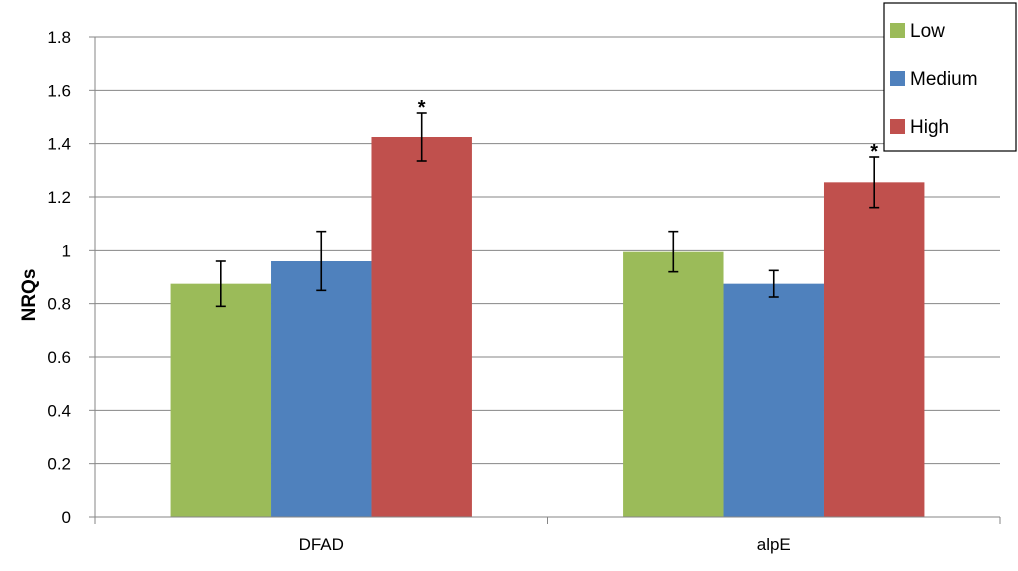  Describe the element at coordinates (321, 544) in the screenshot. I see `x-category-label: DFAD` at that location.